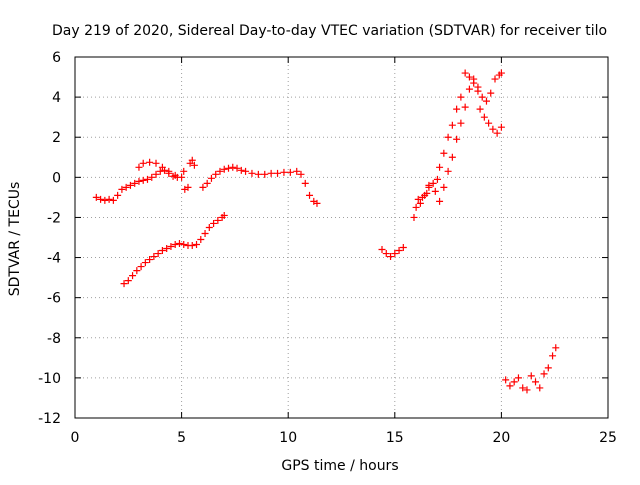 This screenshot has width=640, height=485. I want to click on y-tick-label: -6, so click(54, 299).